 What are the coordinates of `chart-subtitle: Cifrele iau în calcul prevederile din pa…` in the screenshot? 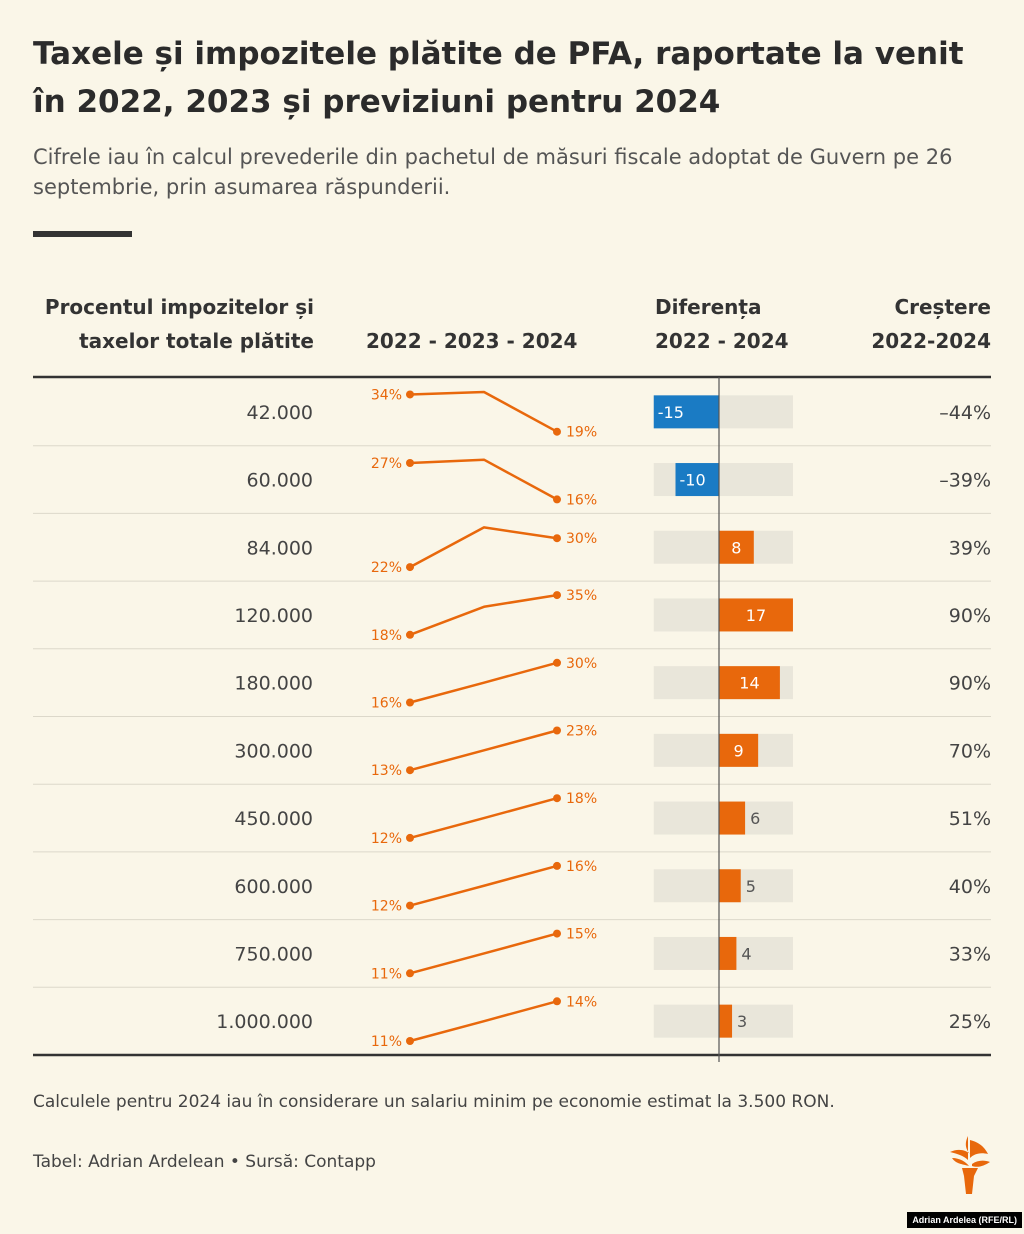 It's located at (493, 172).